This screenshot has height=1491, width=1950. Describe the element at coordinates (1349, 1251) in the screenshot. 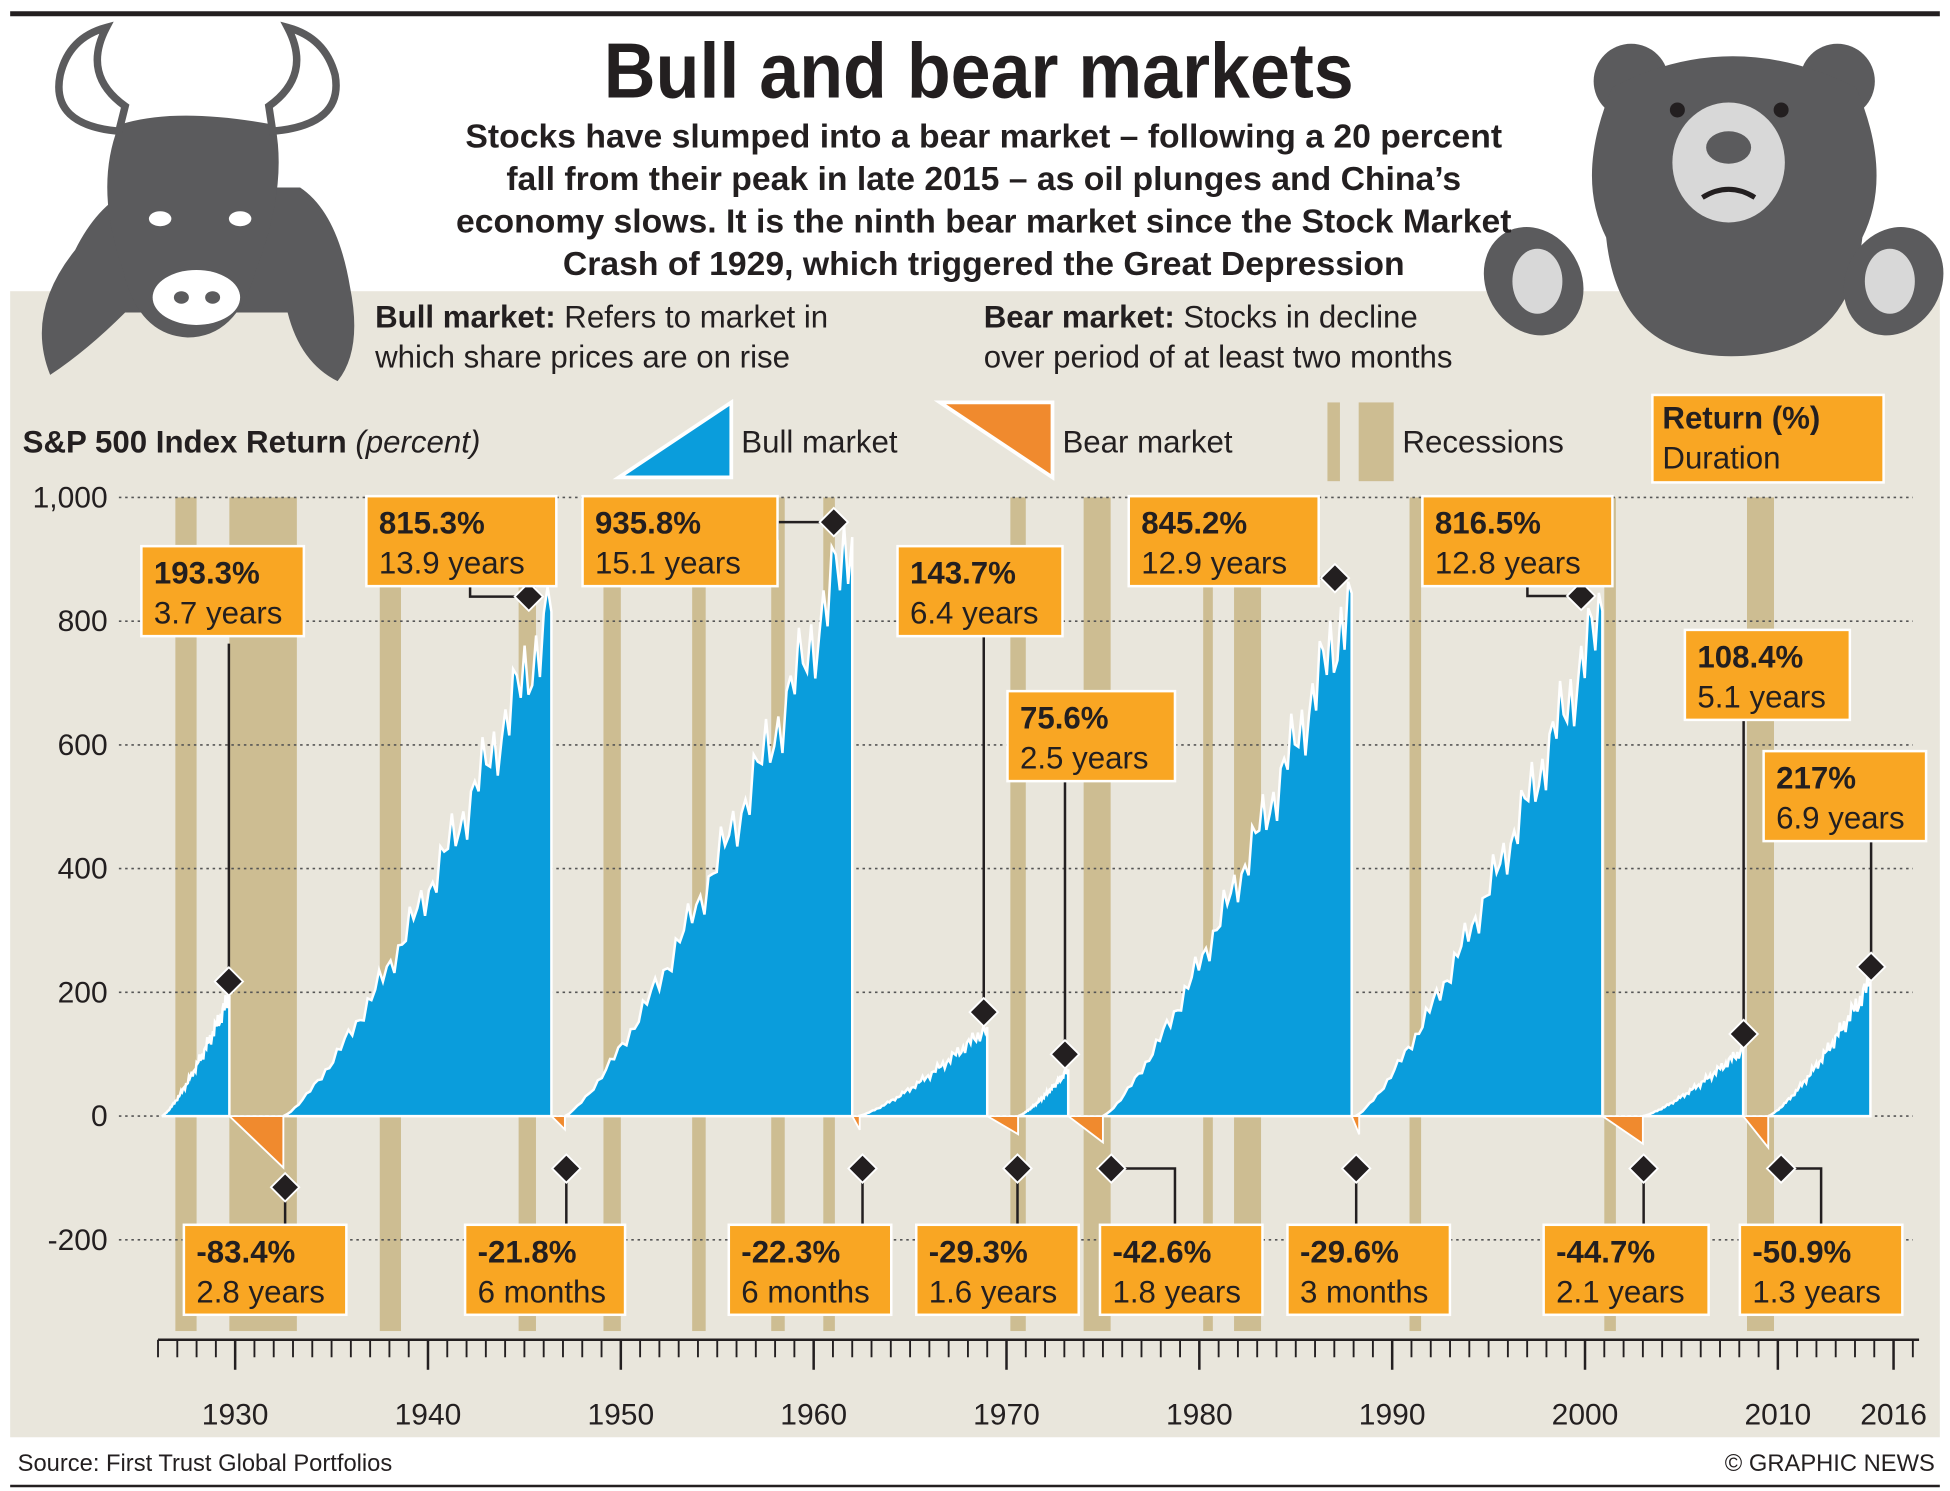

I see `value-label: -29.6%` at that location.